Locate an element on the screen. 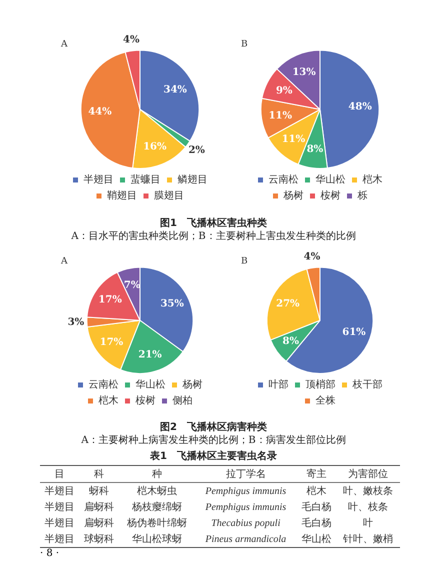  legend-label: 膜翅目 is located at coordinates (169, 196).